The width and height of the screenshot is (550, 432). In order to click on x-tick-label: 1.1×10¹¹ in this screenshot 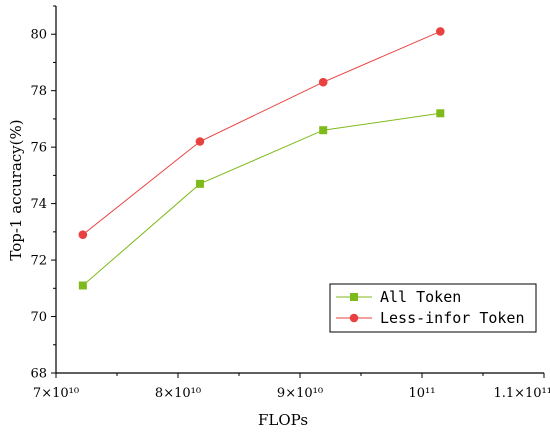, I will do `click(521, 393)`.